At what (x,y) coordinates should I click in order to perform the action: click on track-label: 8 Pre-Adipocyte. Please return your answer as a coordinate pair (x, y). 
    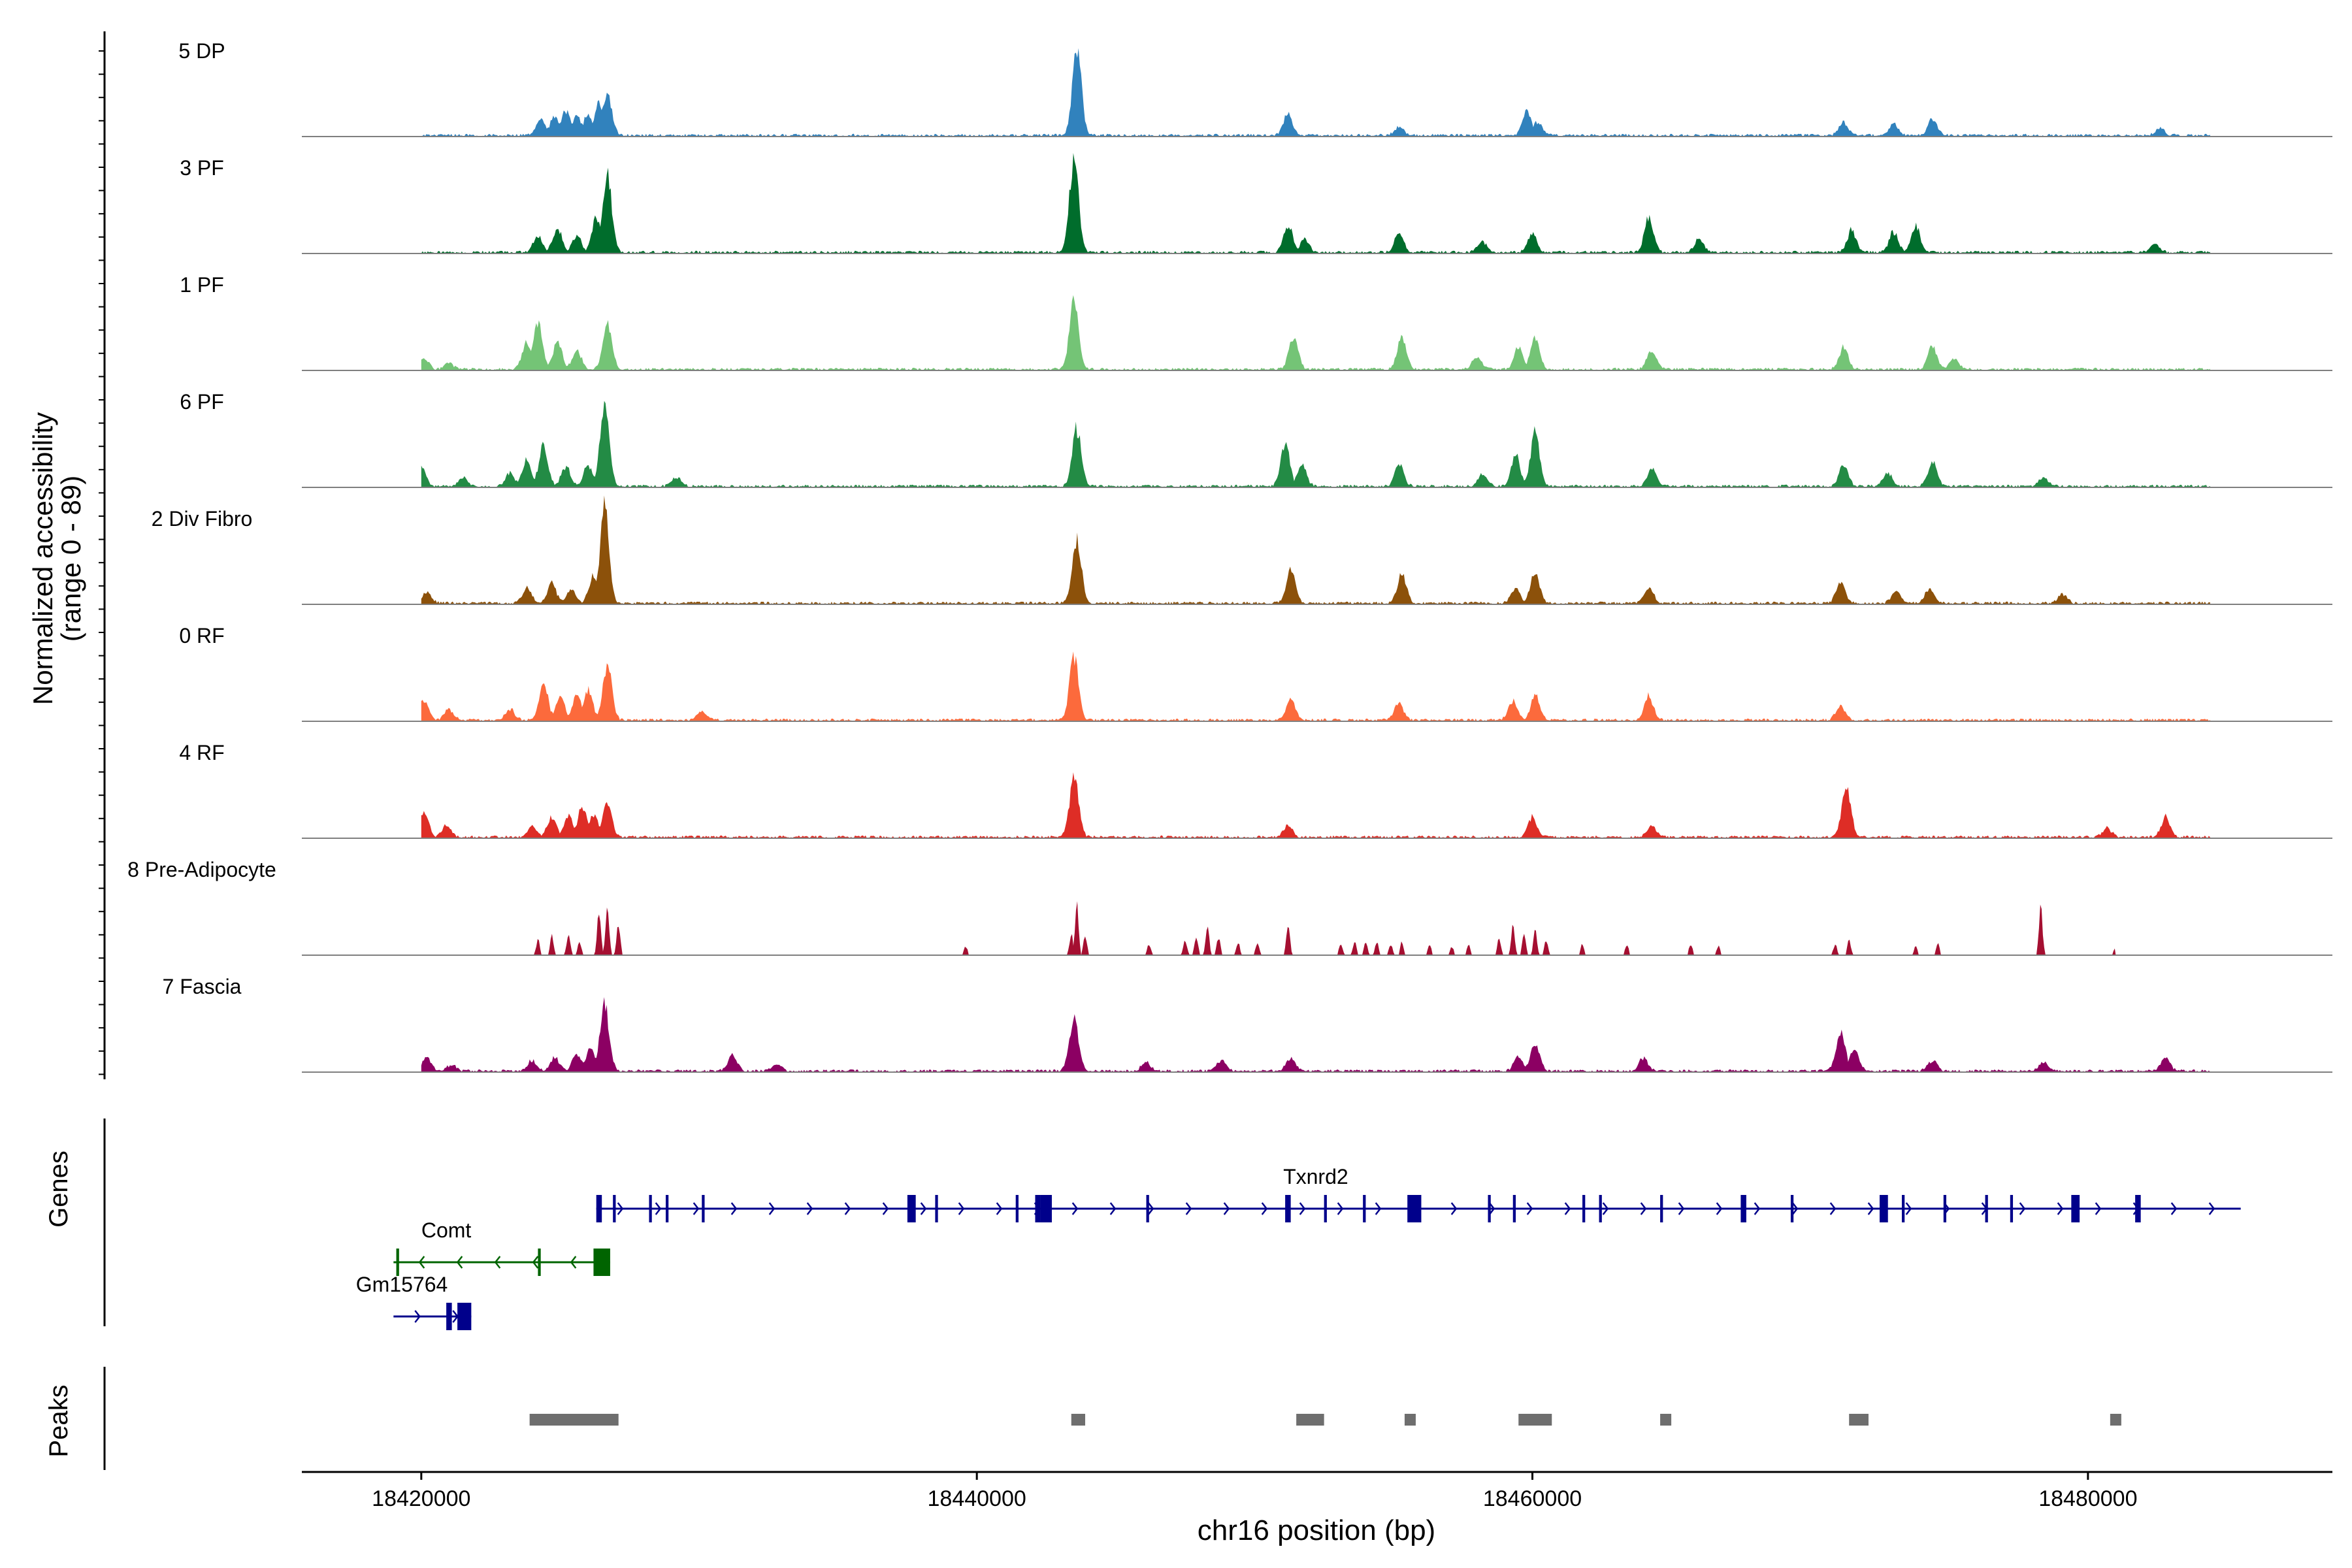
    Looking at the image, I should click on (201, 869).